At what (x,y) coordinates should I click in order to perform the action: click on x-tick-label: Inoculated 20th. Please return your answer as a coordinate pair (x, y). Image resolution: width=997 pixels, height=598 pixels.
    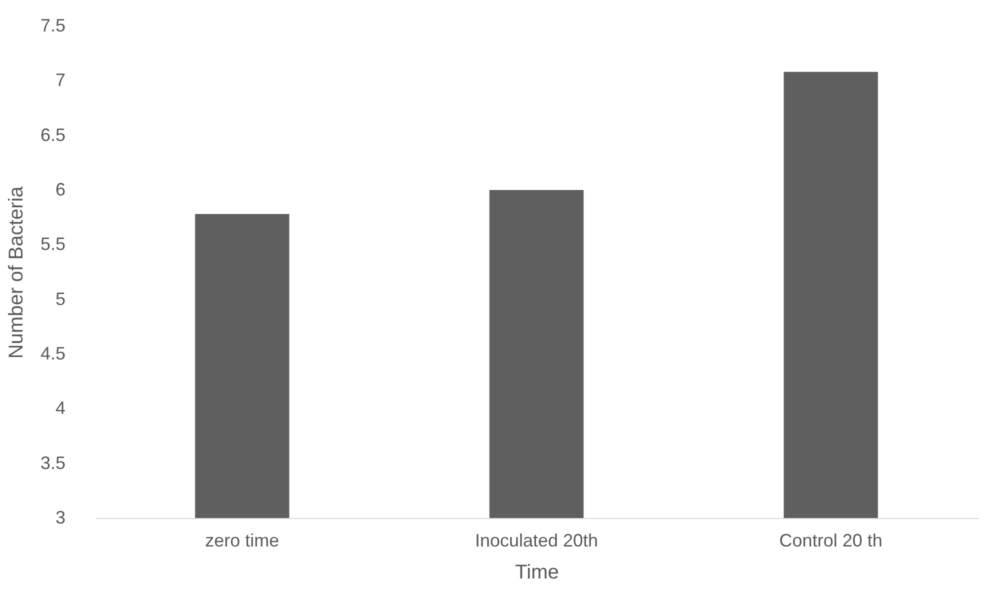
    Looking at the image, I should click on (536, 540).